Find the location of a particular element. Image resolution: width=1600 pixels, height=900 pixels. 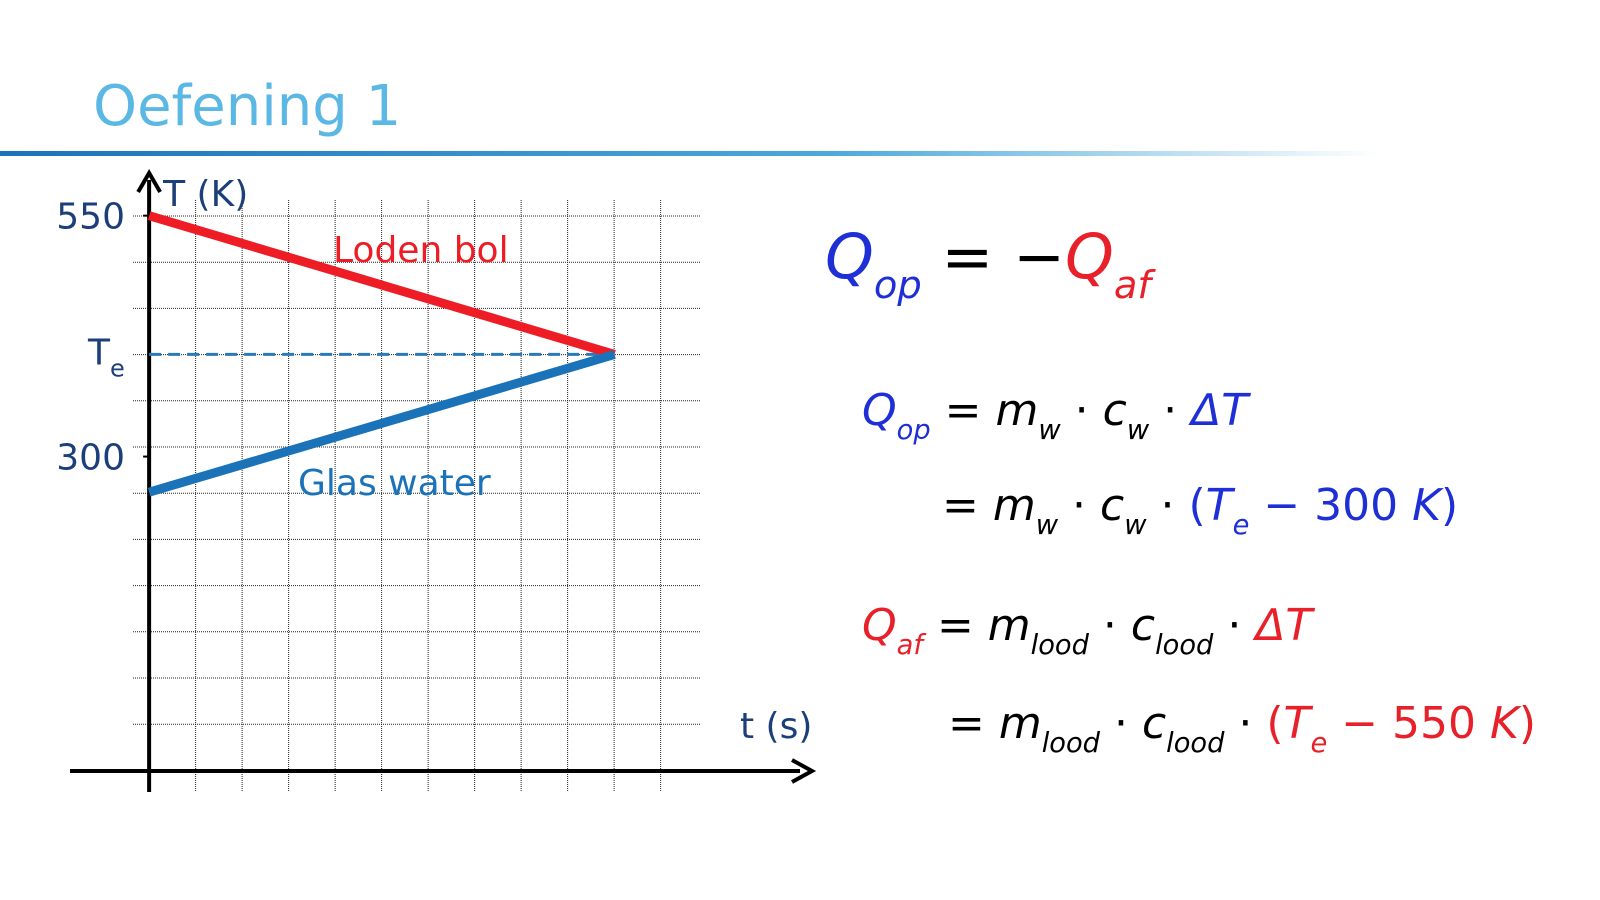

y-tick-label: 300 is located at coordinates (90, 458).